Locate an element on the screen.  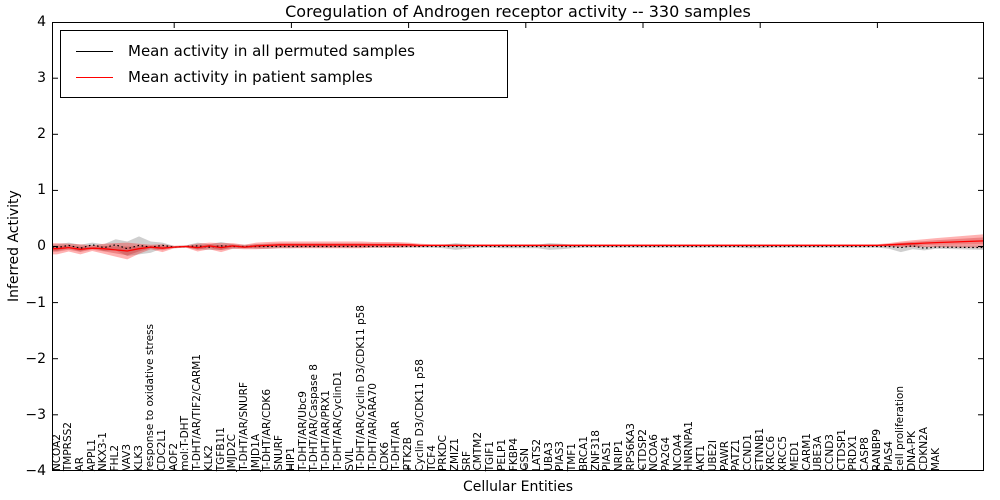
x-category-label: cell proliferation is located at coordinates (900, 428).